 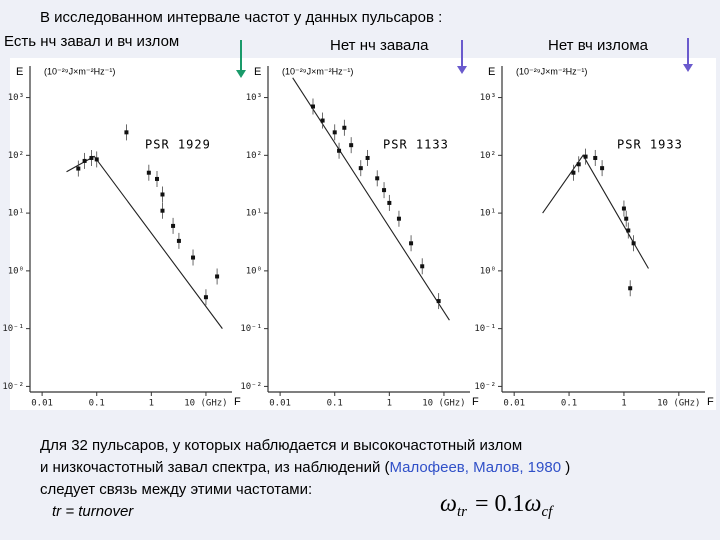 I want to click on pulsar-label: PSR 1929, so click(x=178, y=145).